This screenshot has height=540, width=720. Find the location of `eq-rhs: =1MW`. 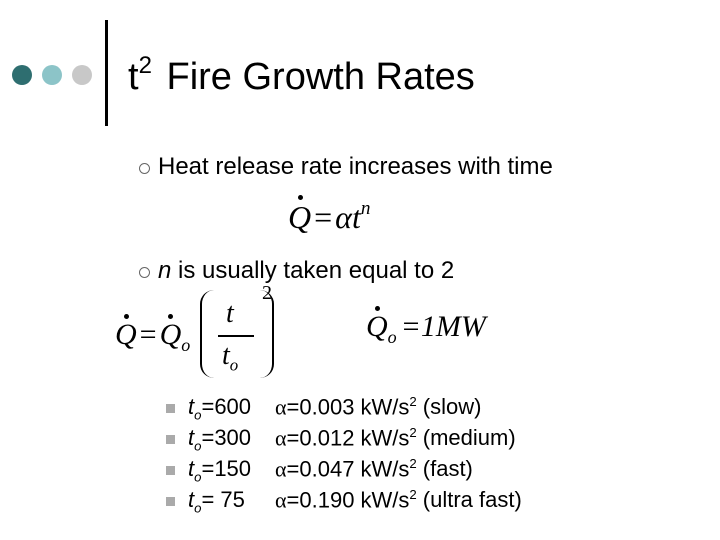

eq-rhs: =1MW is located at coordinates (443, 326).